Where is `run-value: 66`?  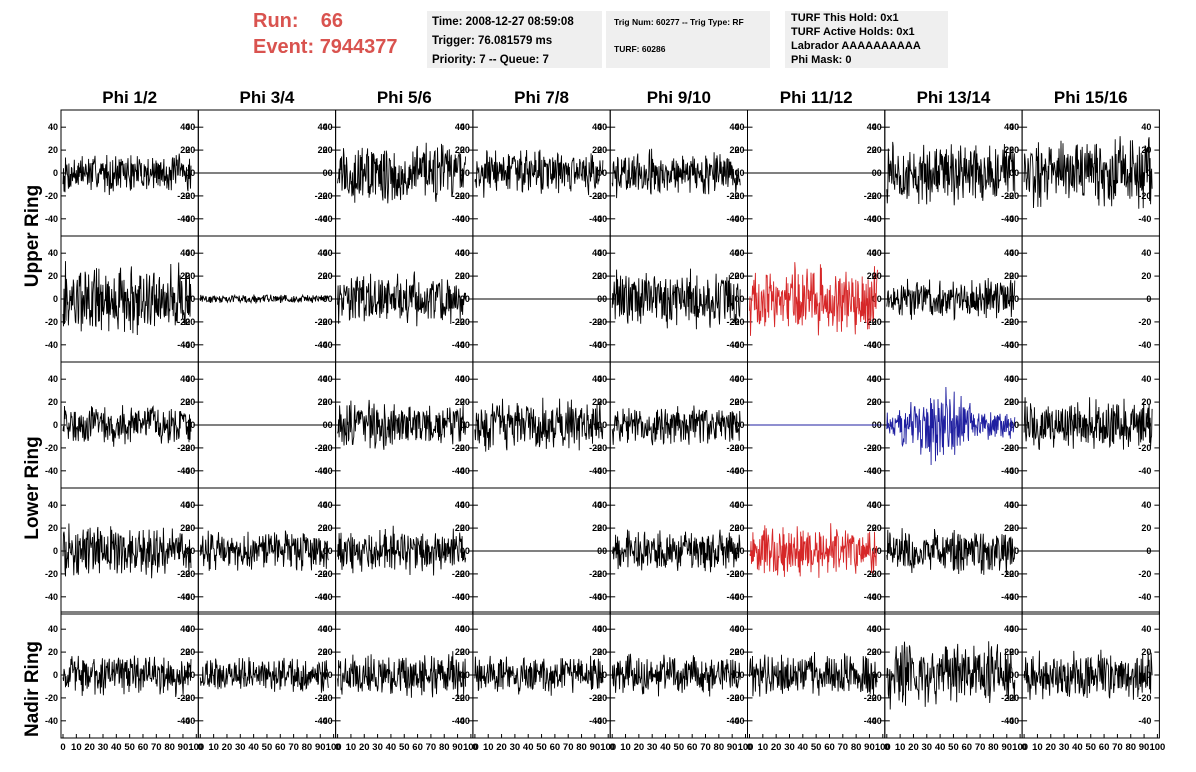 run-value: 66 is located at coordinates (332, 21).